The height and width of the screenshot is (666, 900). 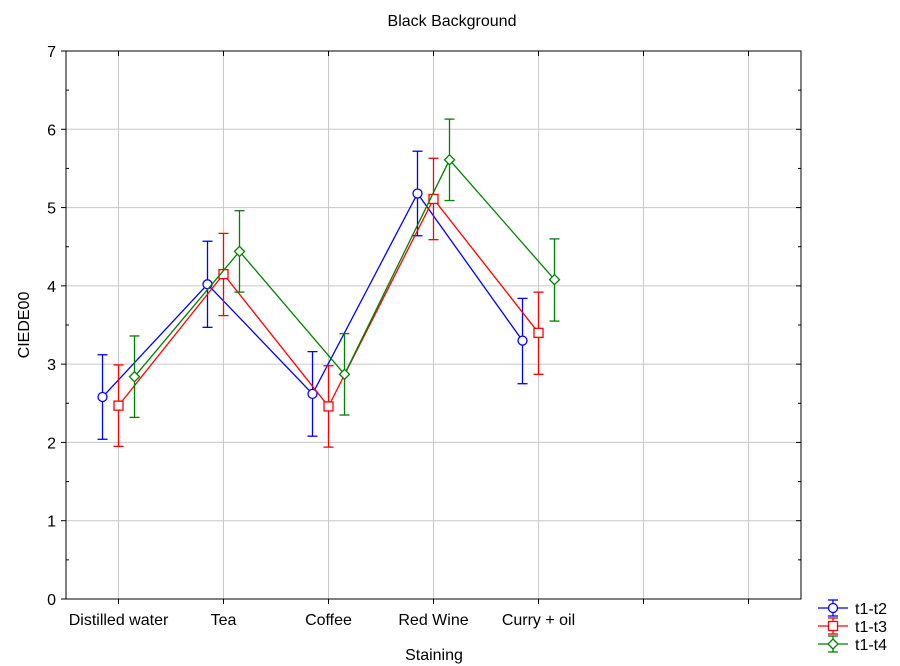 What do you see at coordinates (871, 645) in the screenshot?
I see `legend-label: t1-t4` at bounding box center [871, 645].